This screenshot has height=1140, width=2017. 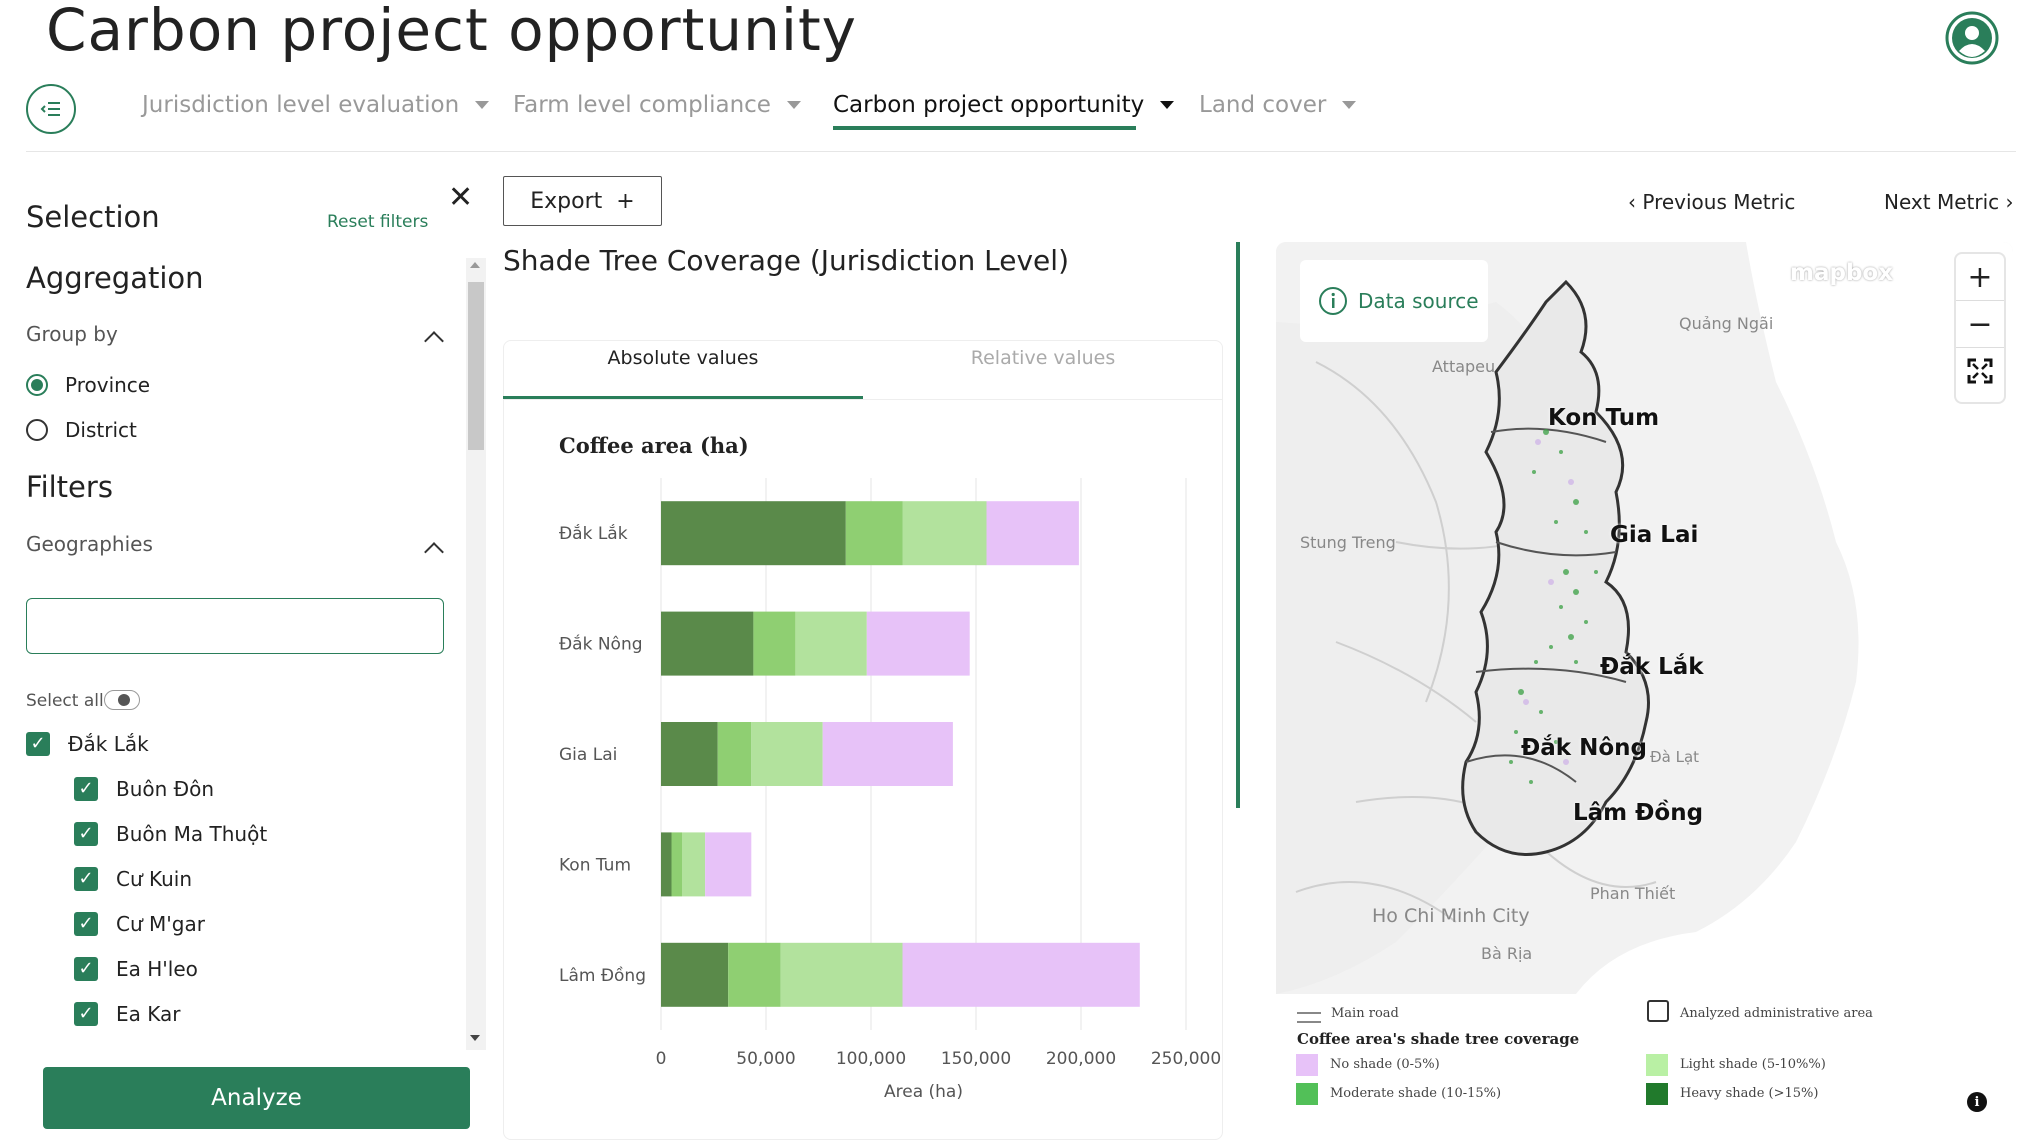 What do you see at coordinates (136, 969) in the screenshot?
I see `checkbox-district: ✓ Ea H'leo` at bounding box center [136, 969].